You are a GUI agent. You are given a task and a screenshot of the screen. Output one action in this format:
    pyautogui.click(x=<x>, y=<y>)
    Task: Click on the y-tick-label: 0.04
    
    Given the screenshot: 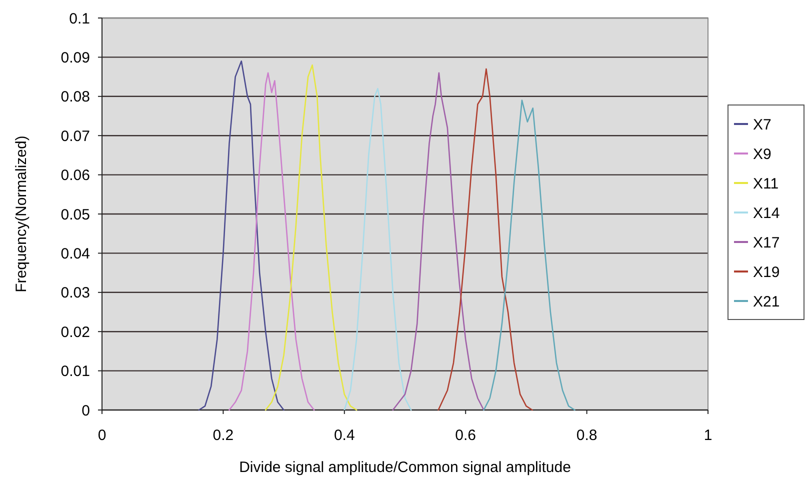 What is the action you would take?
    pyautogui.click(x=75, y=253)
    